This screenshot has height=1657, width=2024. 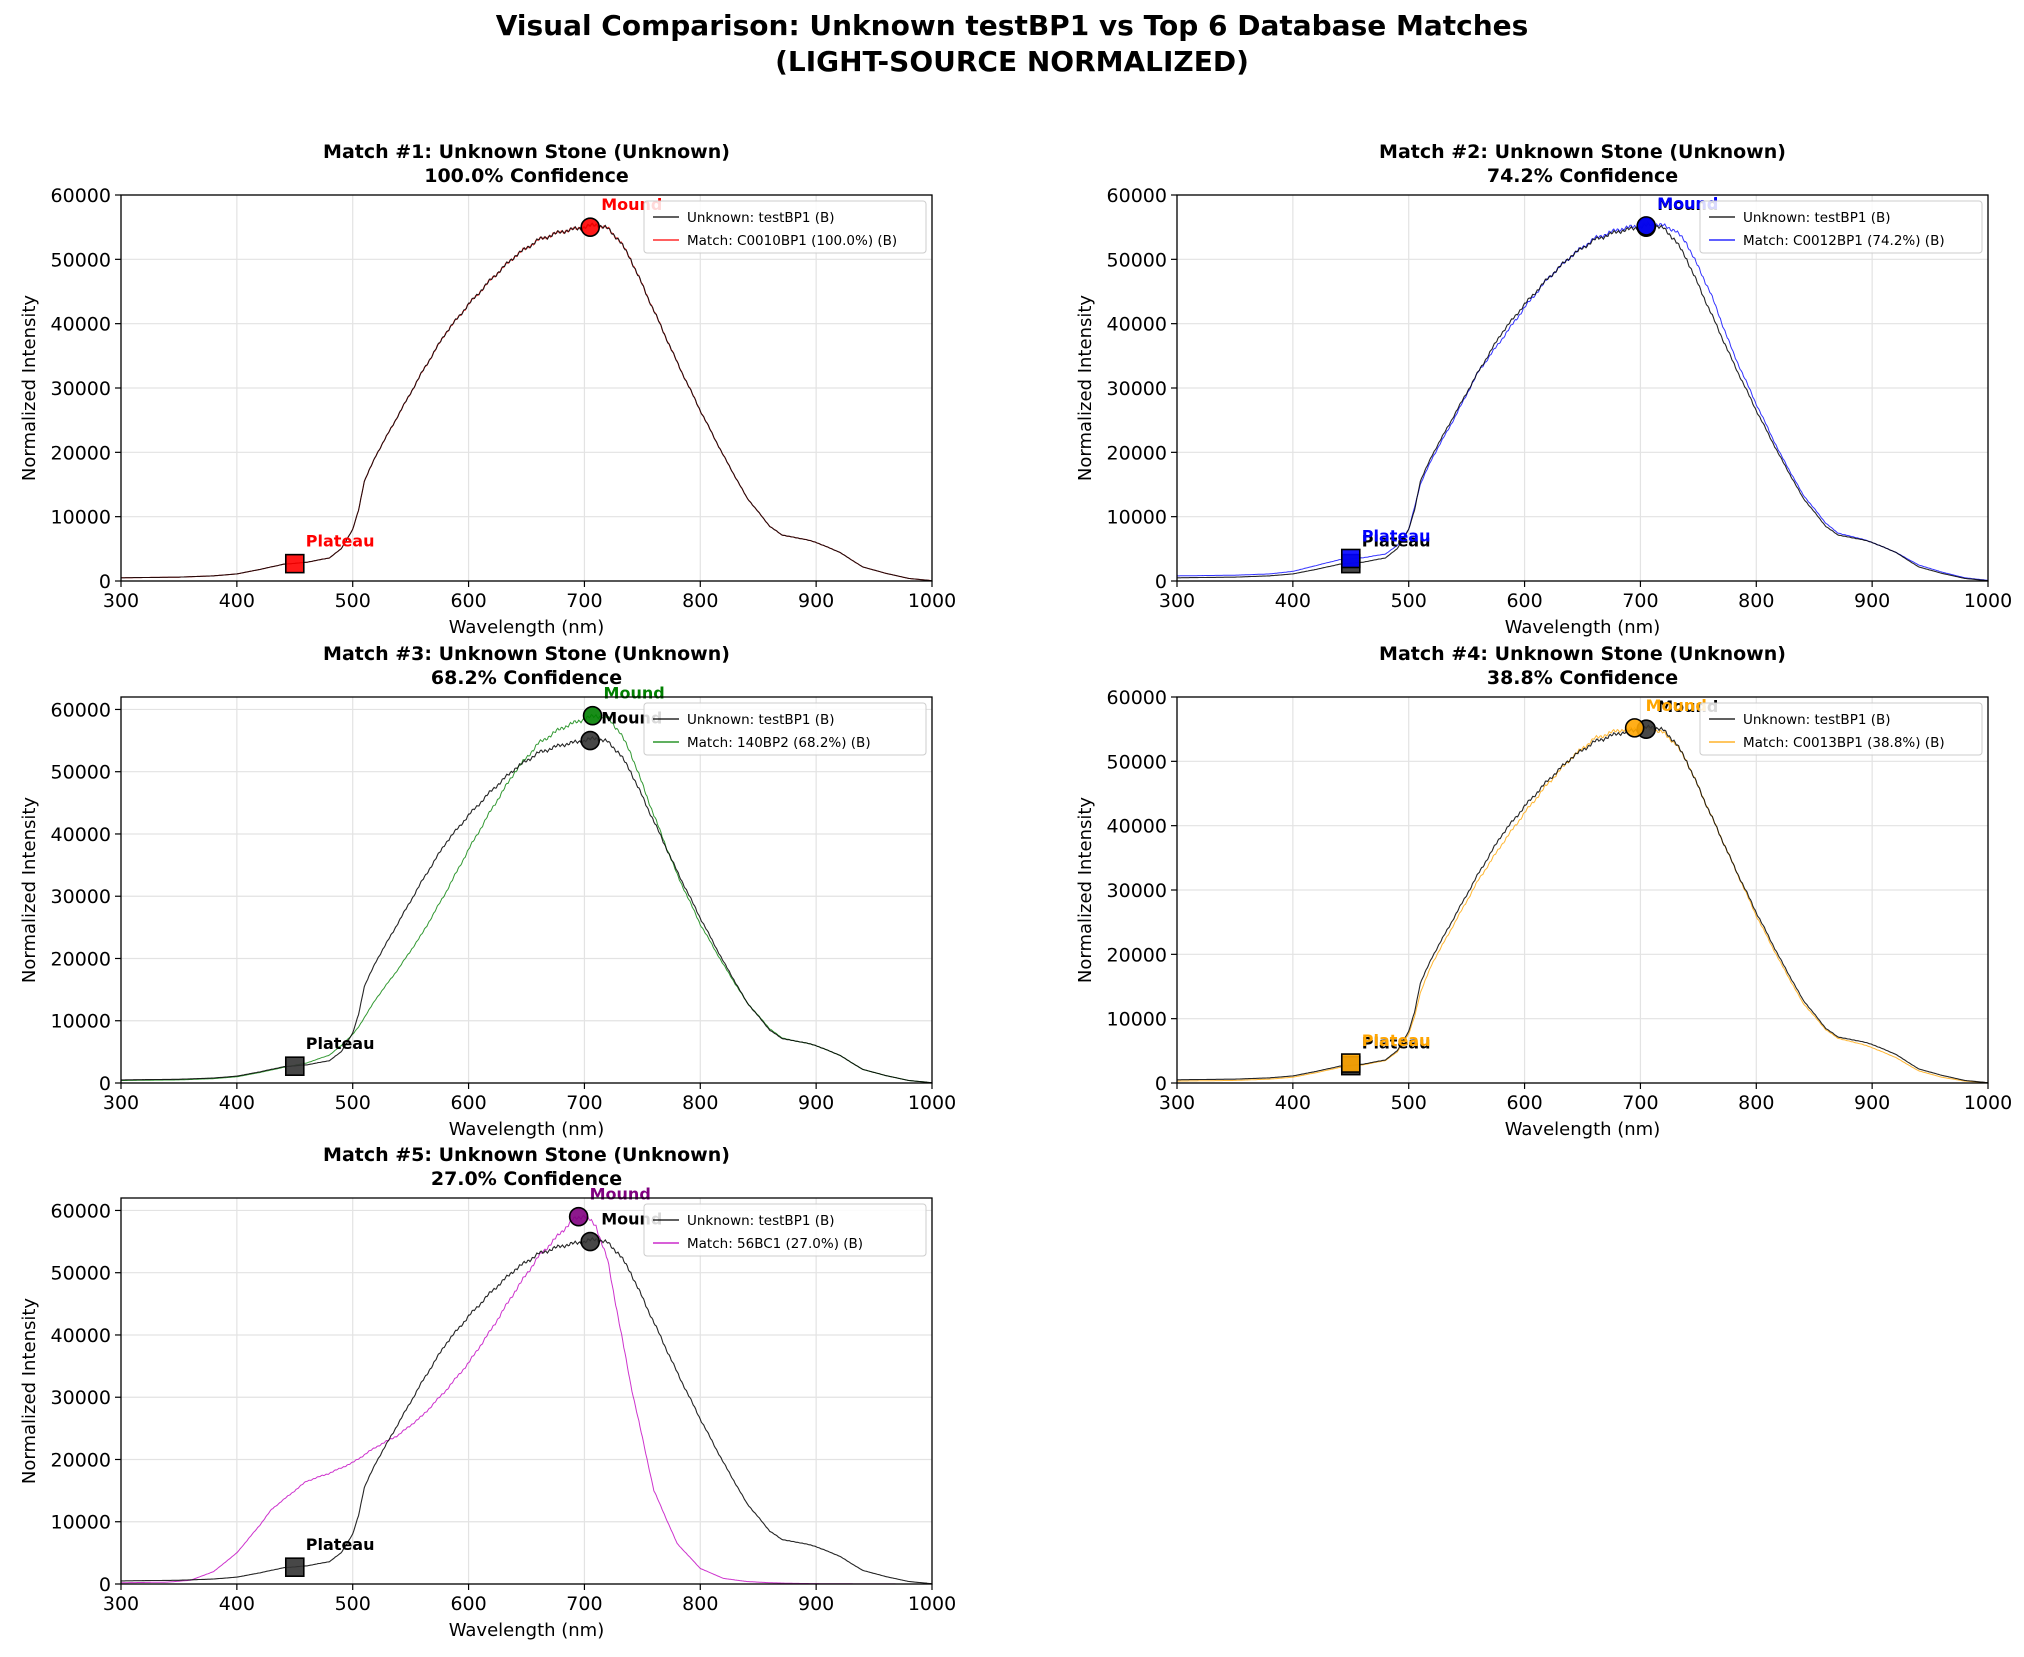 I want to click on subplot-title: Match #1: Unknown Stone (Unknown), so click(x=526, y=152).